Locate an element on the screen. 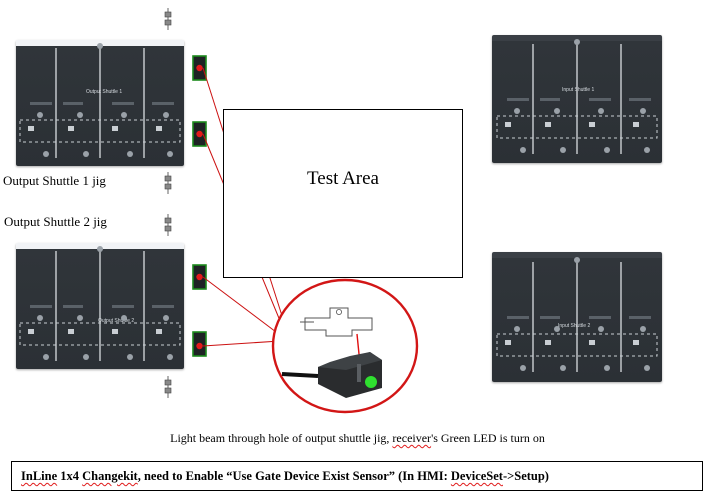  output-shuttle-1-details is located at coordinates (100, 100).